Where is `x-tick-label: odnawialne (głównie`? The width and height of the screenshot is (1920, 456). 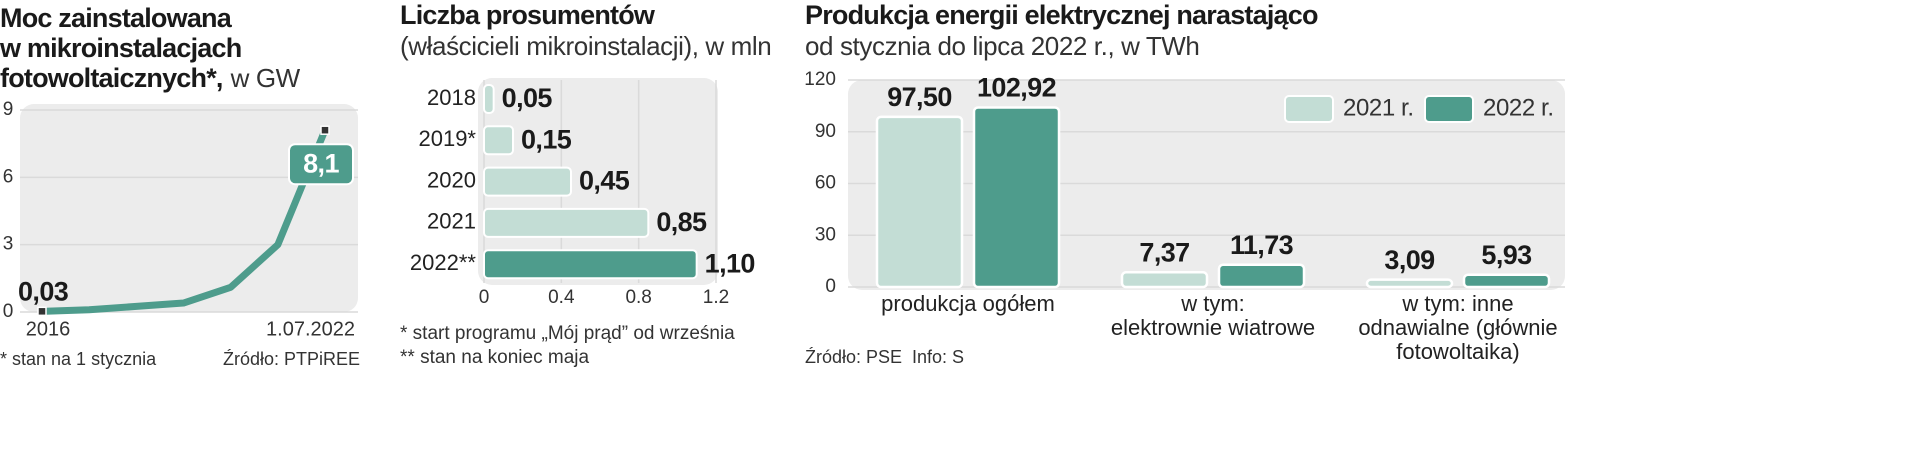
x-tick-label: odnawialne (głównie is located at coordinates (1457, 327).